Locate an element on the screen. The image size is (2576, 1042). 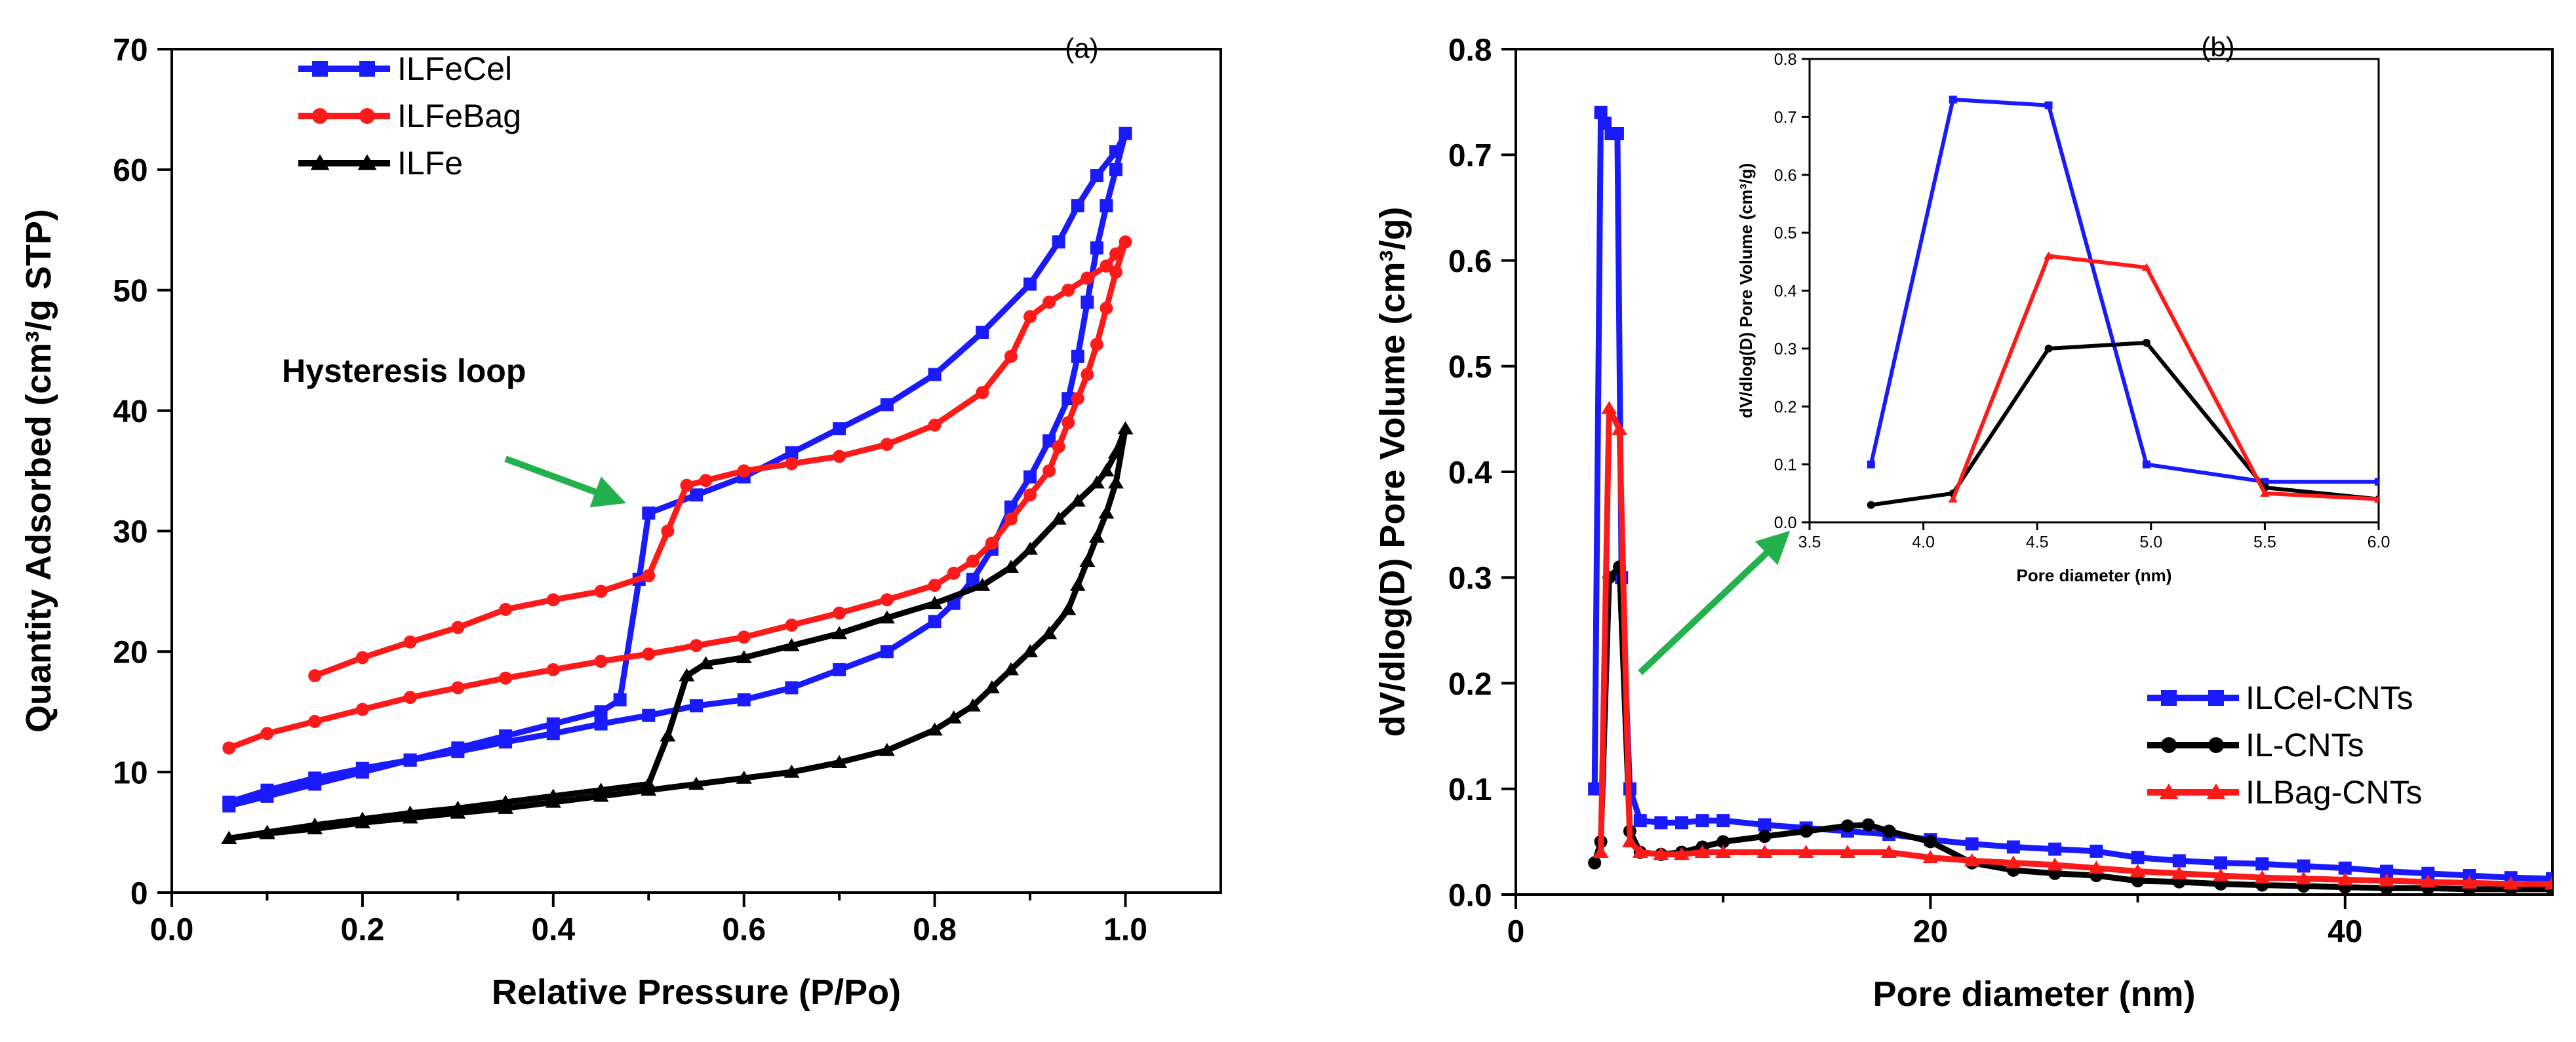
panel-b-y-tick-label: 0.5 is located at coordinates (1470, 367).